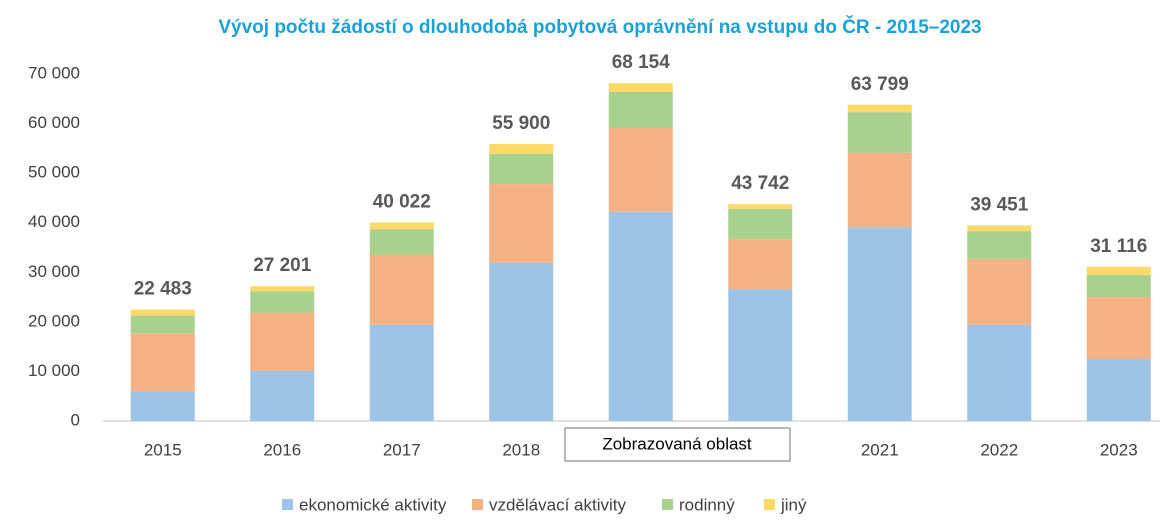 This screenshot has width=1165, height=522. Describe the element at coordinates (54, 221) in the screenshot. I see `y-tick-label: 40 000` at that location.